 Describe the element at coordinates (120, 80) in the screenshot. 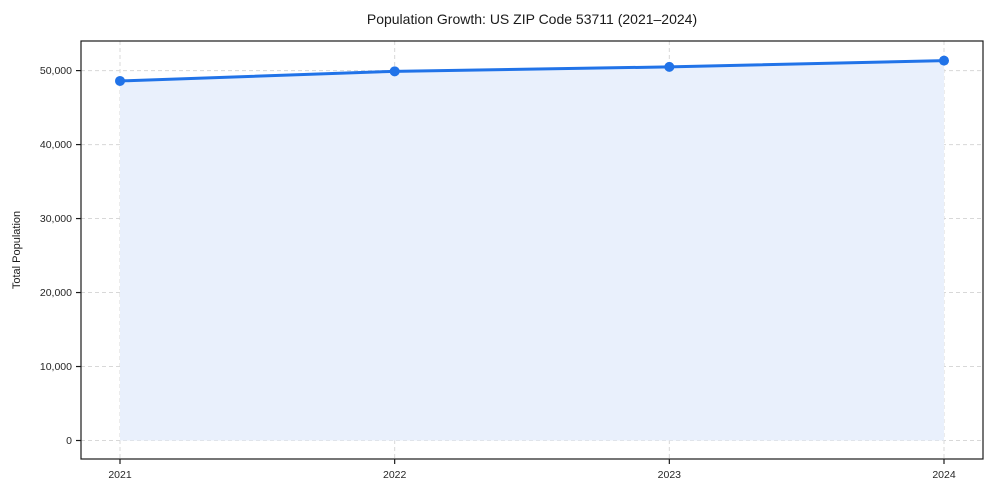

I see `data-point-2021` at that location.